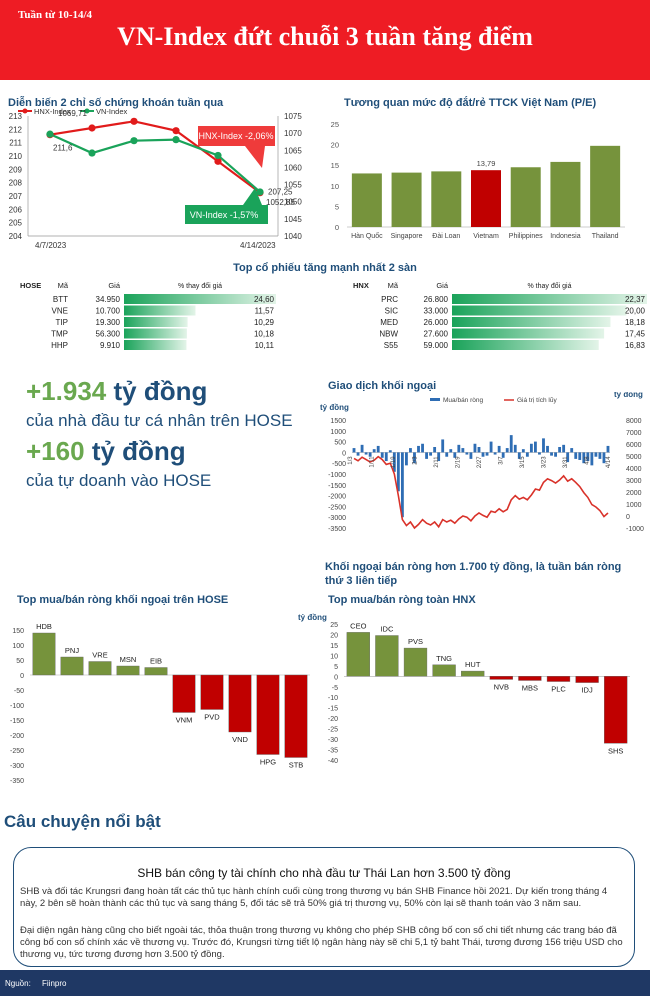 This screenshot has width=650, height=996. Describe the element at coordinates (155, 163) in the screenshot. I see `vn-index-line` at that location.